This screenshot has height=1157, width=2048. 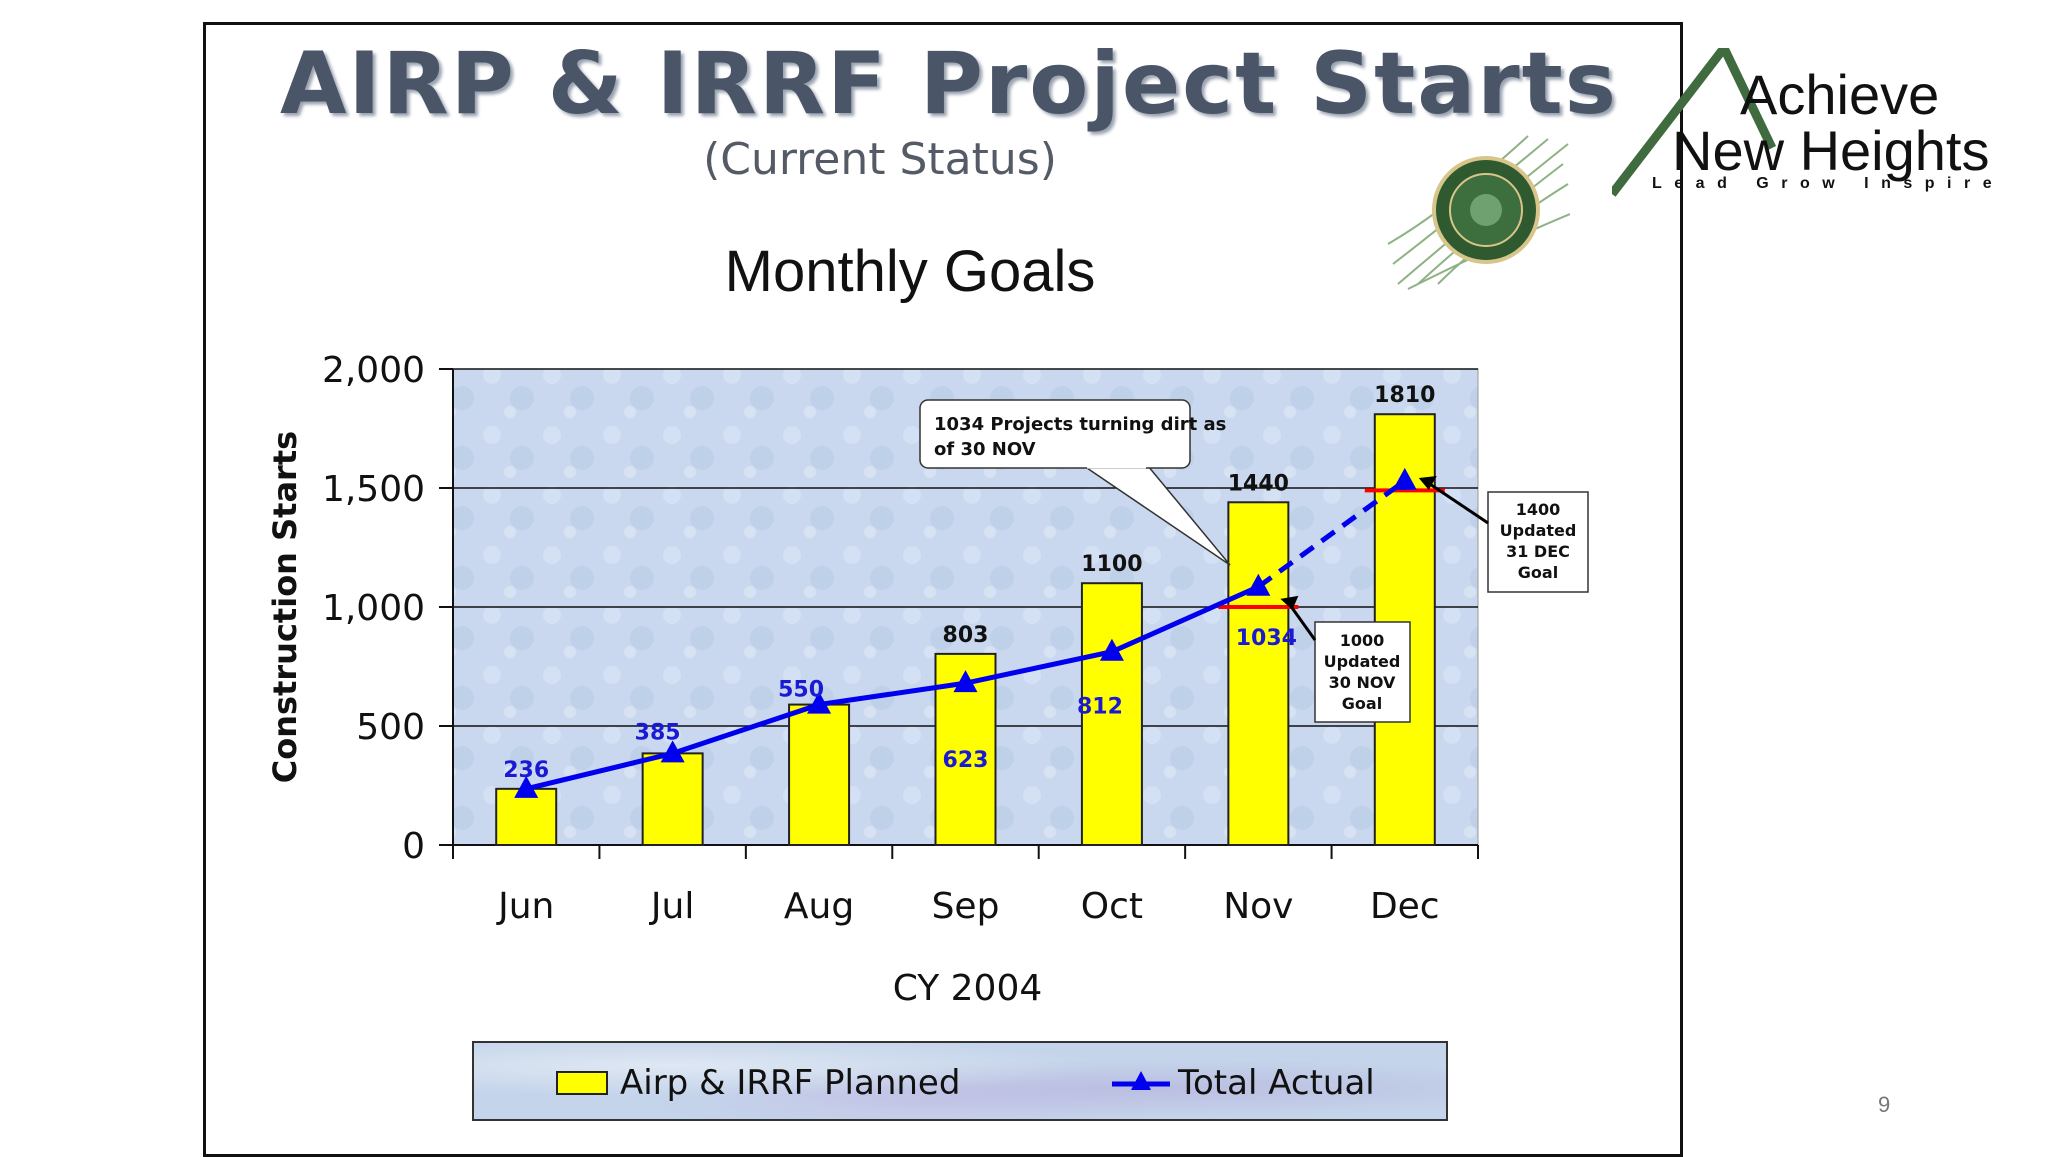 I want to click on bar-jul, so click(x=672, y=799).